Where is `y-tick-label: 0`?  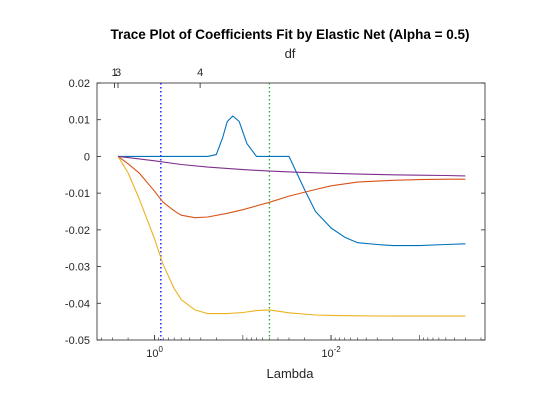
y-tick-label: 0 is located at coordinates (87, 157).